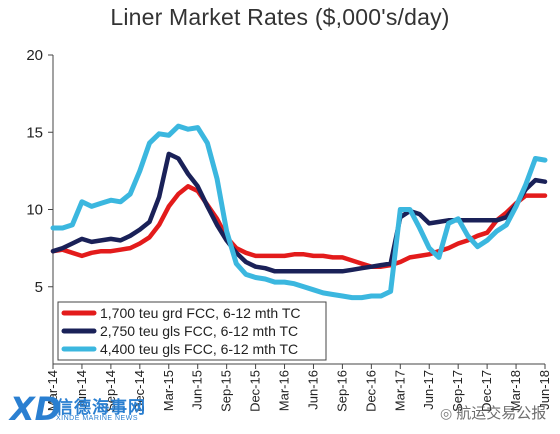  I want to click on xinde-watermark-cn: 信德海事网, so click(101, 407).